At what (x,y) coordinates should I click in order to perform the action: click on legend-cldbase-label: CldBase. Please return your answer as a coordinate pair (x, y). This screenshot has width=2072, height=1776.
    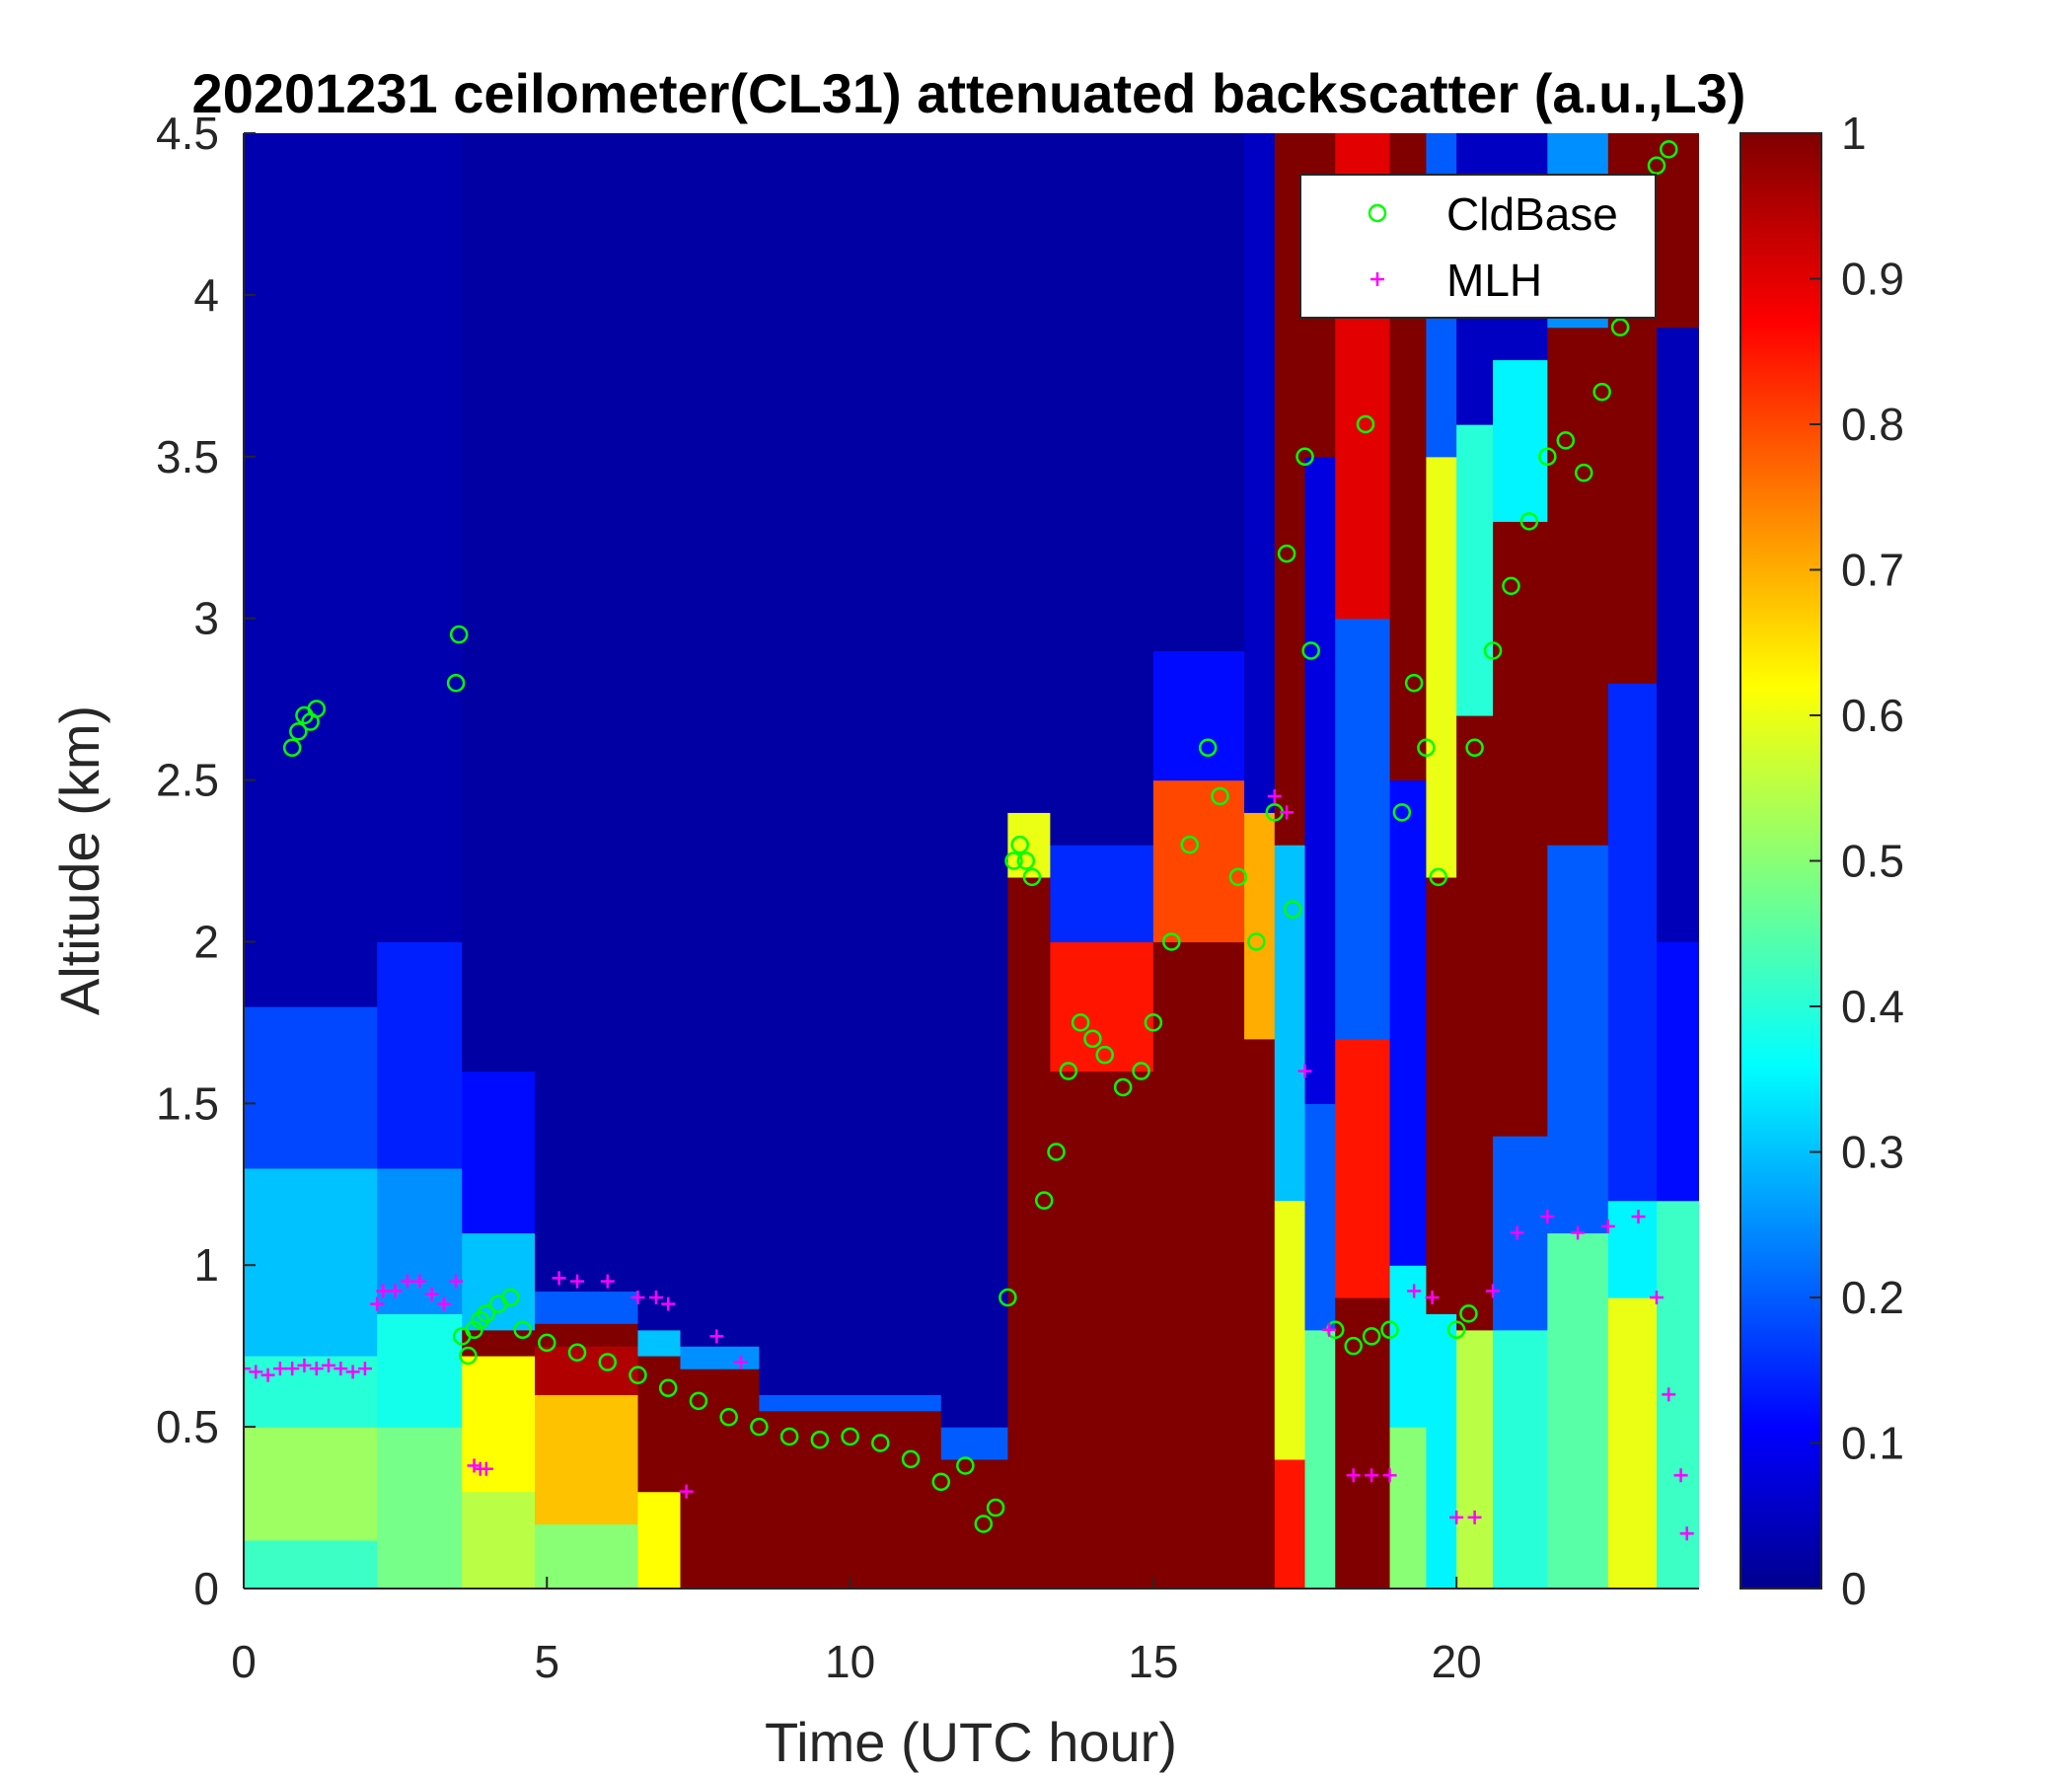
    Looking at the image, I should click on (1532, 214).